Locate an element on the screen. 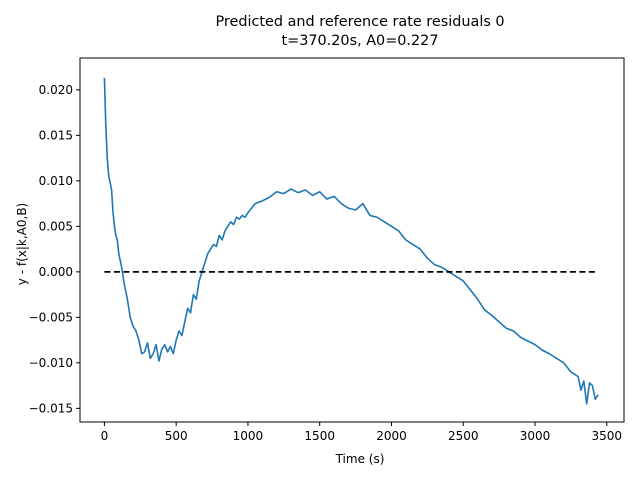 The height and width of the screenshot is (480, 640). x-tick-label: 500 is located at coordinates (176, 436).